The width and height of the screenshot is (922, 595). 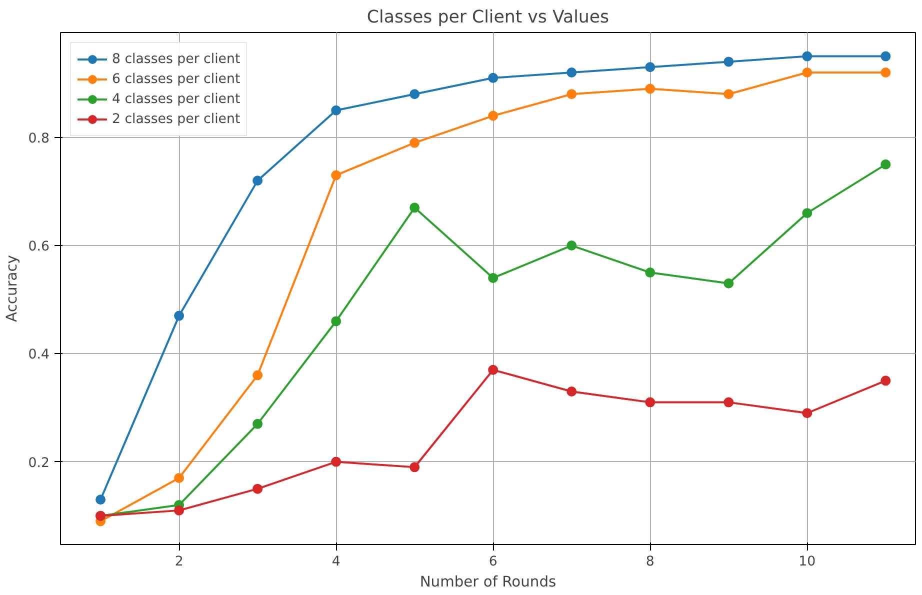 What do you see at coordinates (39, 355) in the screenshot?
I see `y-tick-label: 0.4` at bounding box center [39, 355].